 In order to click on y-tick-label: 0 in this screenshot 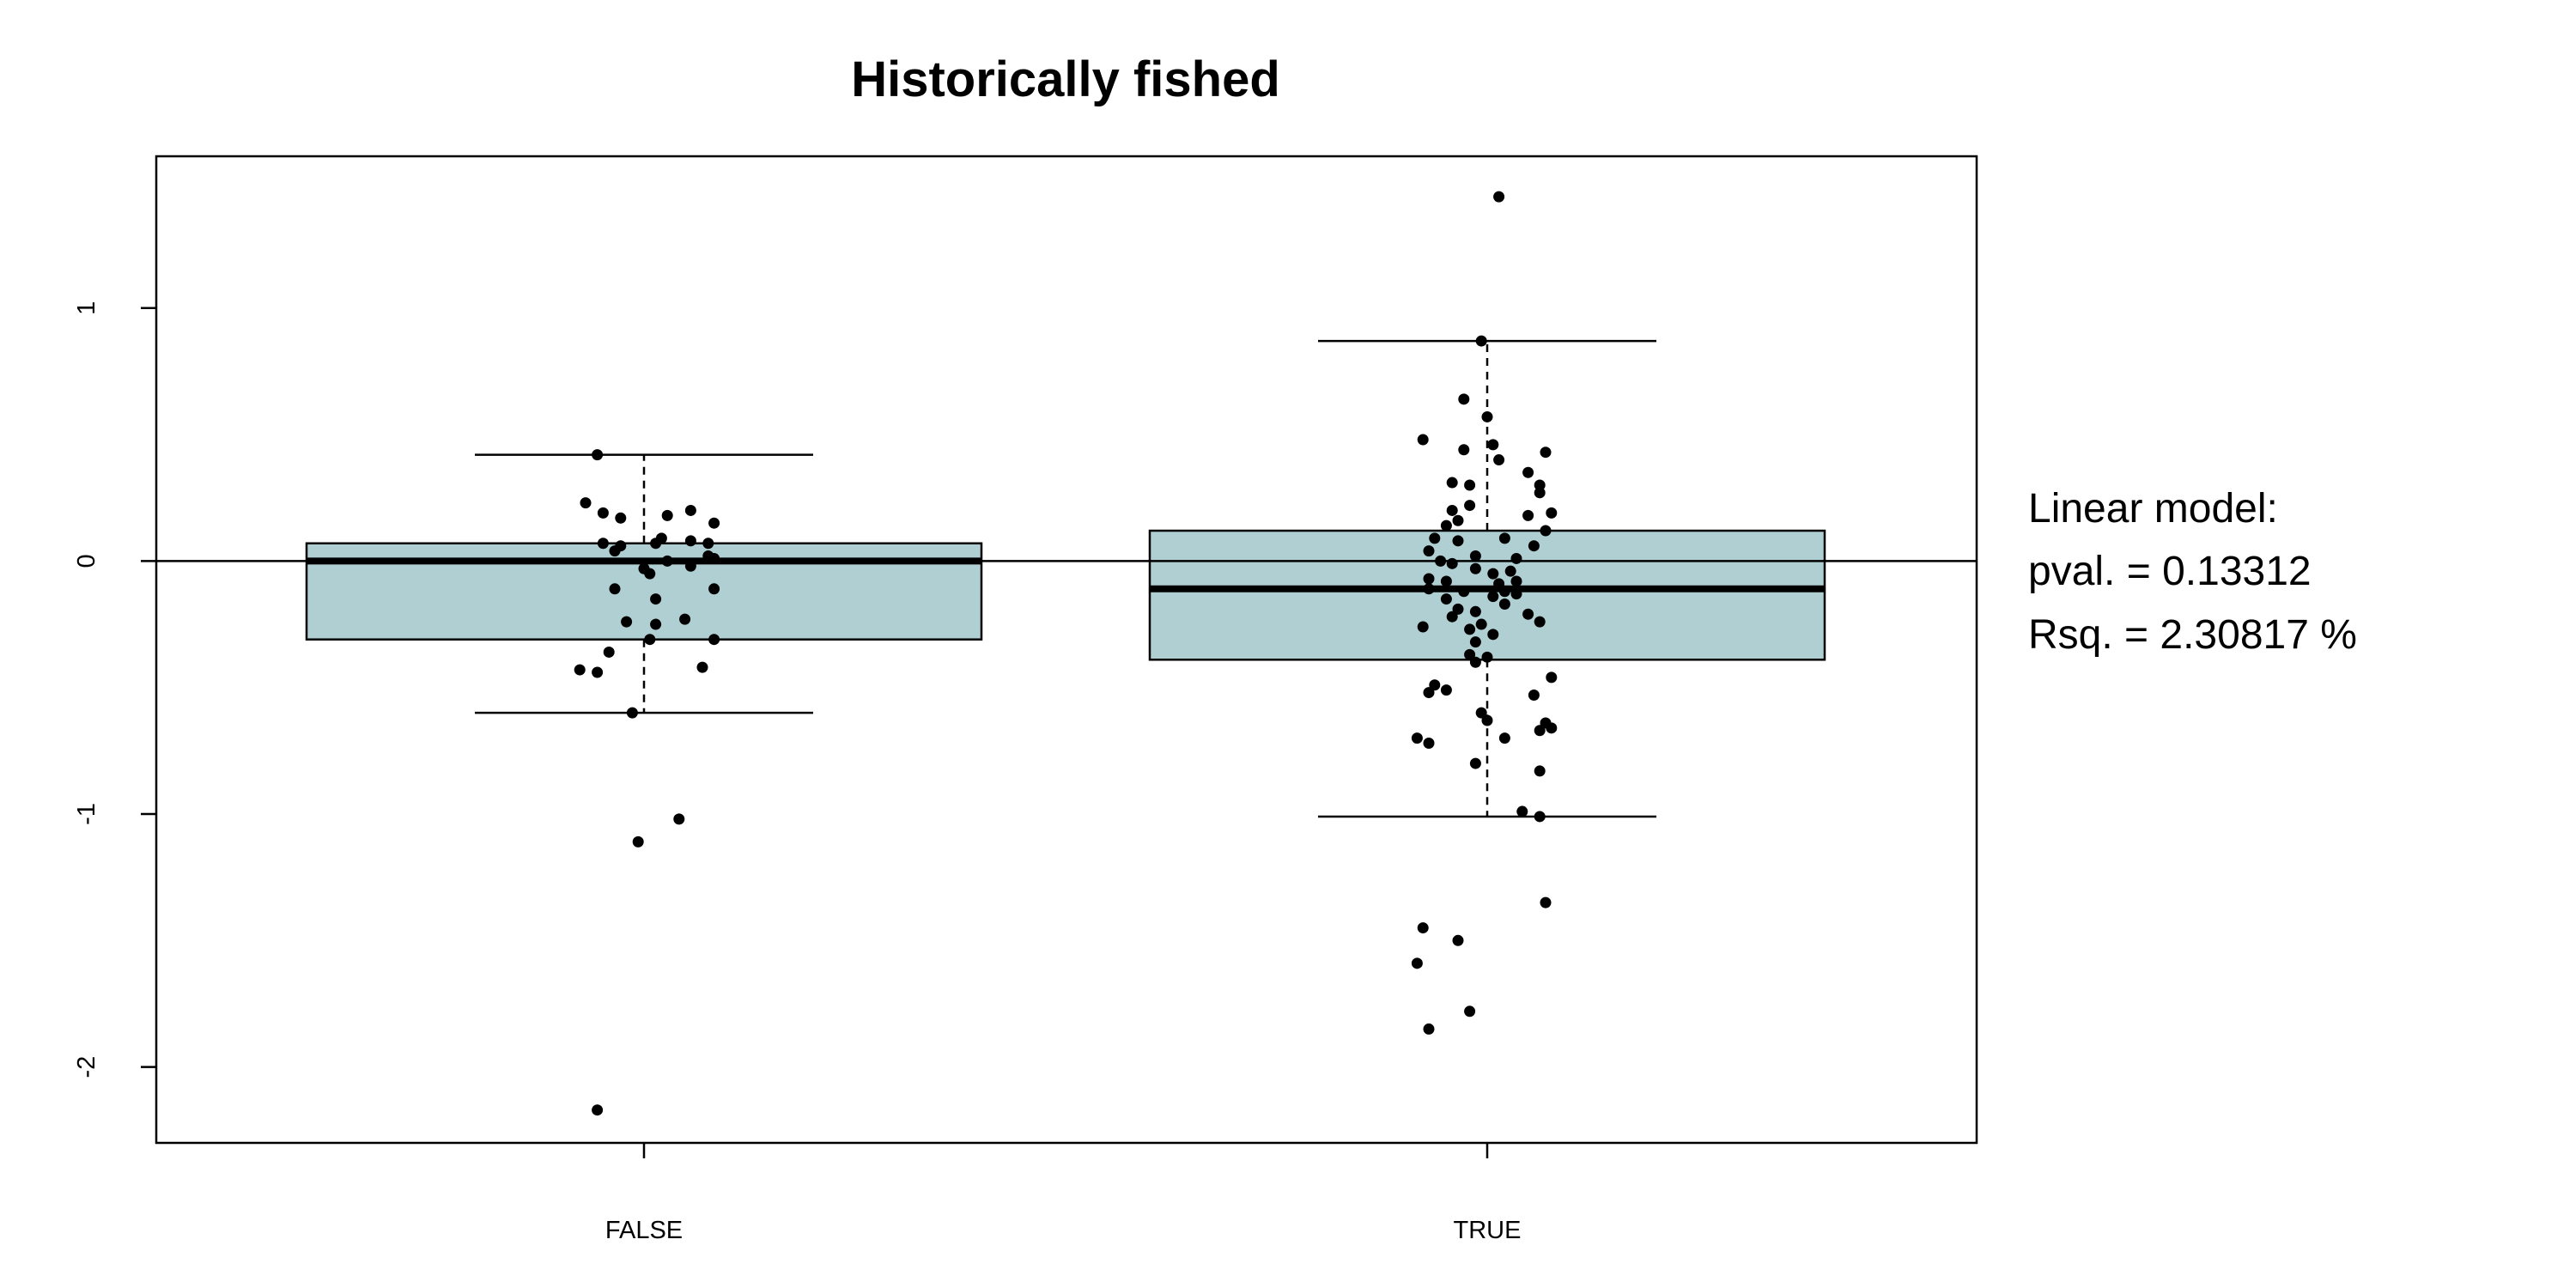, I will do `click(86, 561)`.